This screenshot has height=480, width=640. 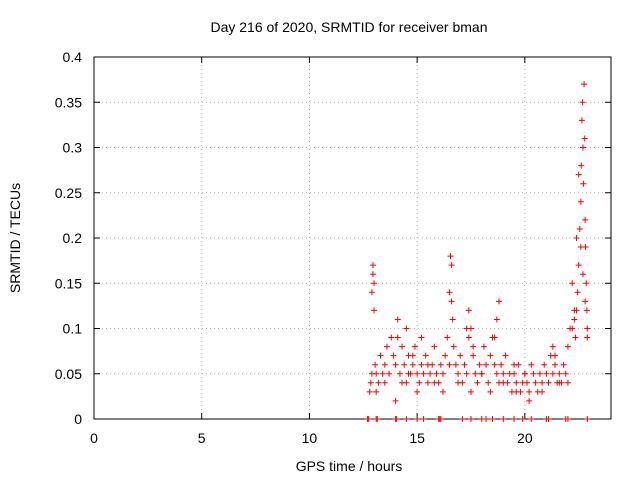 I want to click on y-tick-label: 0.3, so click(x=73, y=148).